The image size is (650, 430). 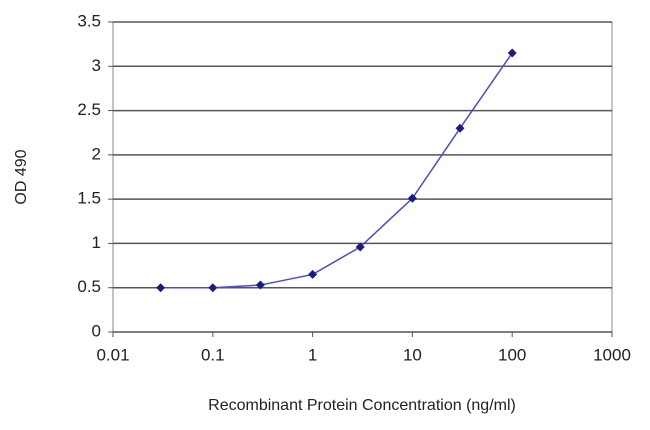 I want to click on y-tick-label: 2, so click(x=96, y=153).